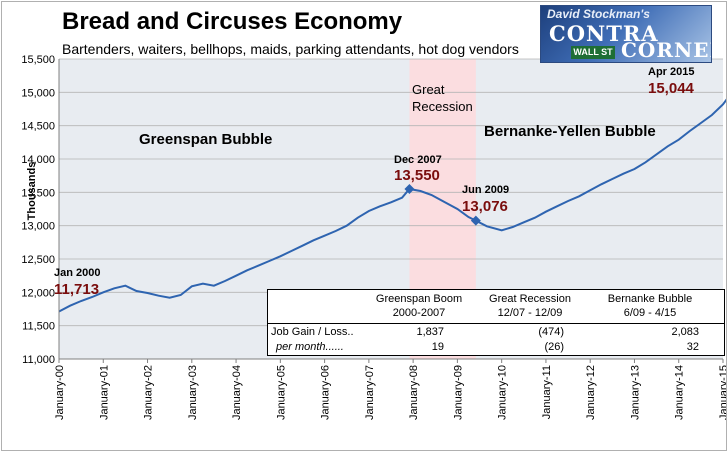 The width and height of the screenshot is (728, 452). I want to click on table-col2-range: 12/07 - 12/09, so click(530, 313).